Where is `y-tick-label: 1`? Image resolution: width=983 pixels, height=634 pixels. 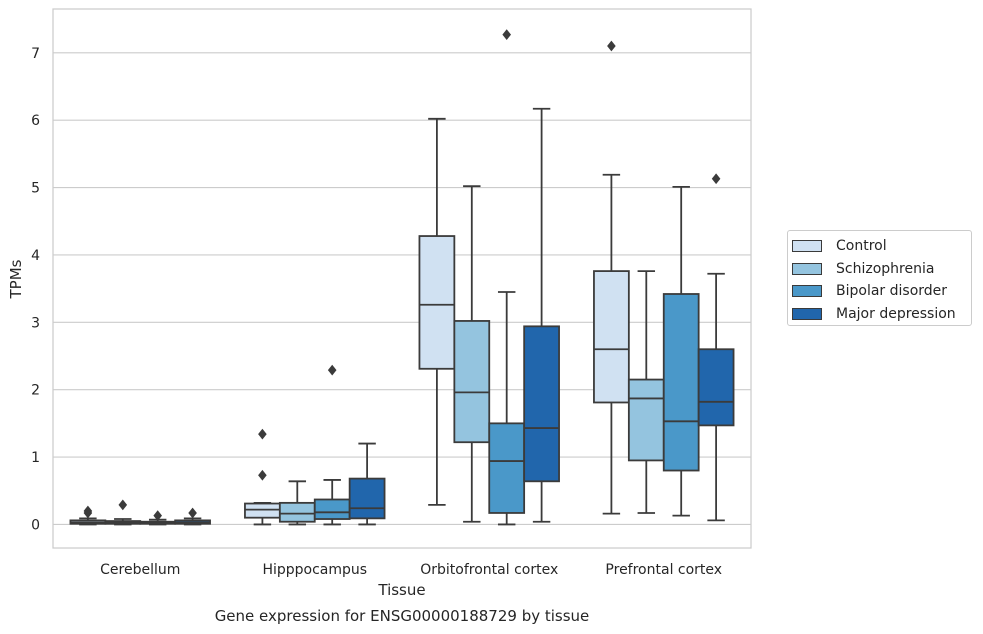
y-tick-label: 1 is located at coordinates (35, 458).